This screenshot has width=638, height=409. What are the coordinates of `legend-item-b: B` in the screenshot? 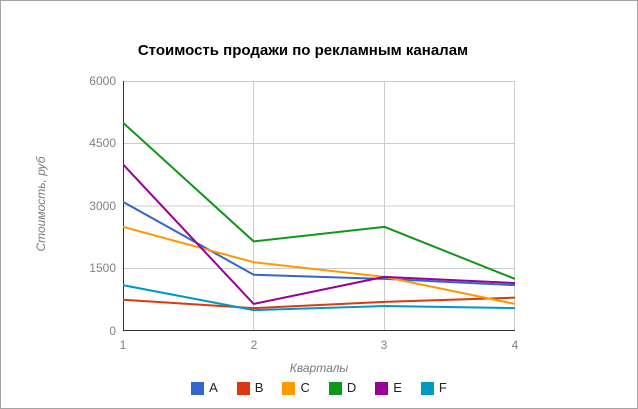 It's located at (250, 387).